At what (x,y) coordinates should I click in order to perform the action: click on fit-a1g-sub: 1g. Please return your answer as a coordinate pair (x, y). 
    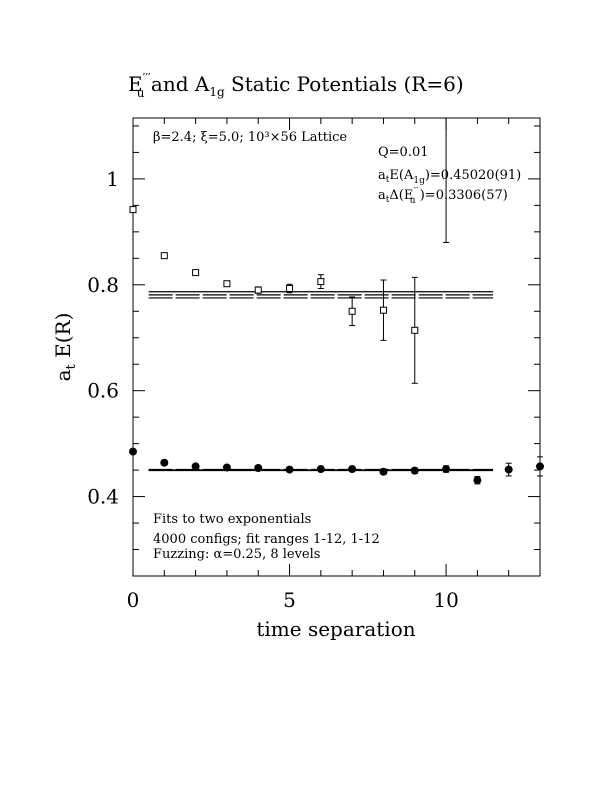
    Looking at the image, I should click on (419, 181).